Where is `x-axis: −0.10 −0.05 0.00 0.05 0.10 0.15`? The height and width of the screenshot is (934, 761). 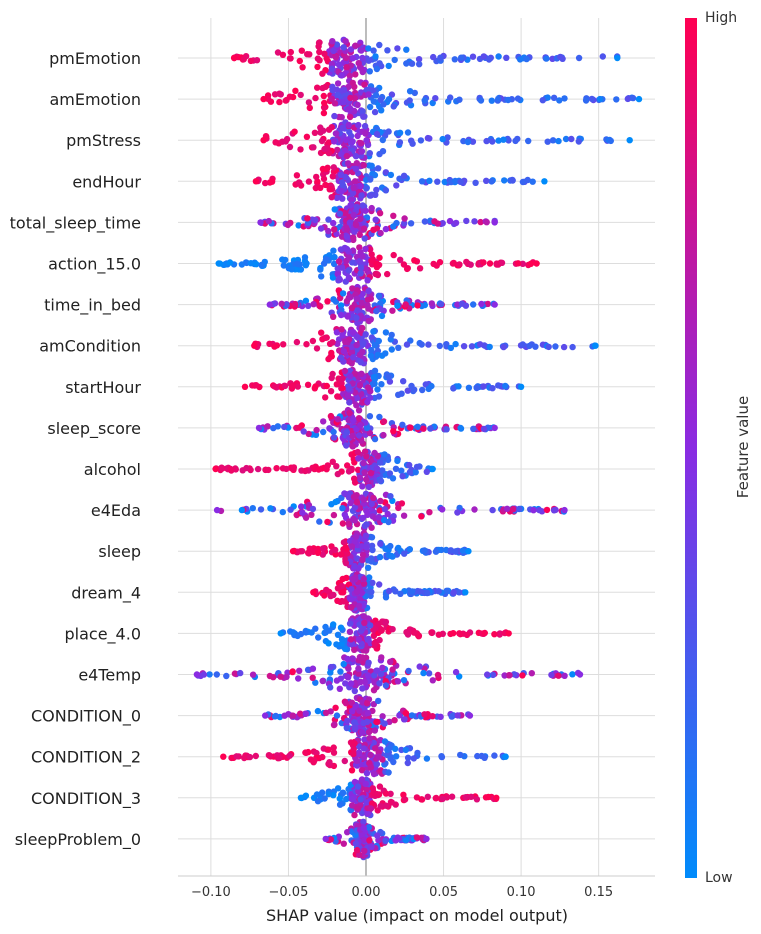
x-axis: −0.10 −0.05 0.00 0.05 0.10 0.15 is located at coordinates (416, 887).